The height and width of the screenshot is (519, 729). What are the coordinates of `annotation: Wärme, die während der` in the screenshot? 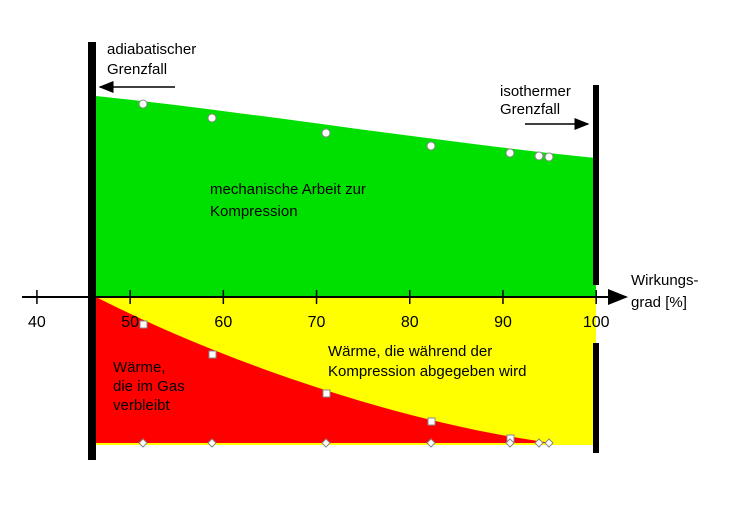 It's located at (410, 351).